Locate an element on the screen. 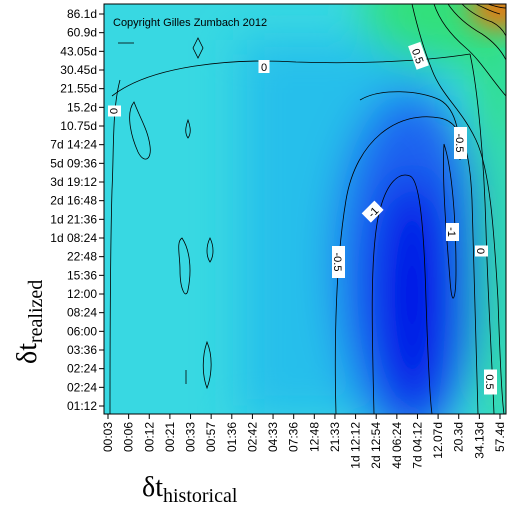  contour-label-text: -1 is located at coordinates (451, 232).